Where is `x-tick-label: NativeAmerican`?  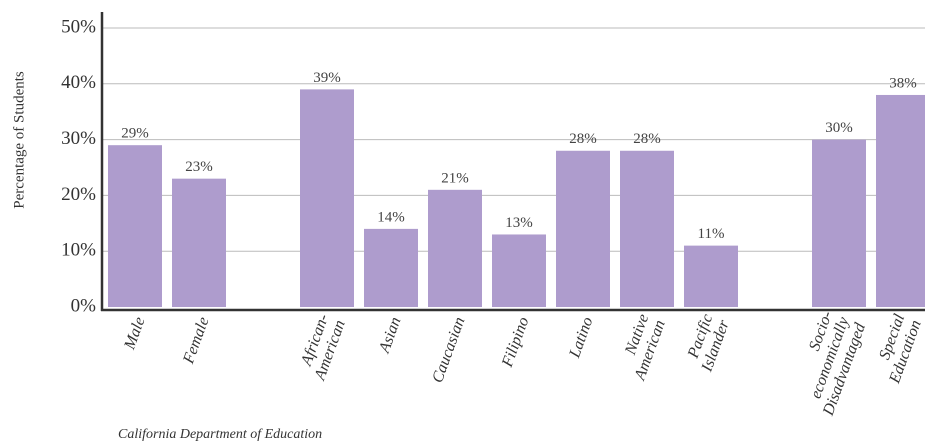
x-tick-label: NativeAmerican is located at coordinates (641, 347).